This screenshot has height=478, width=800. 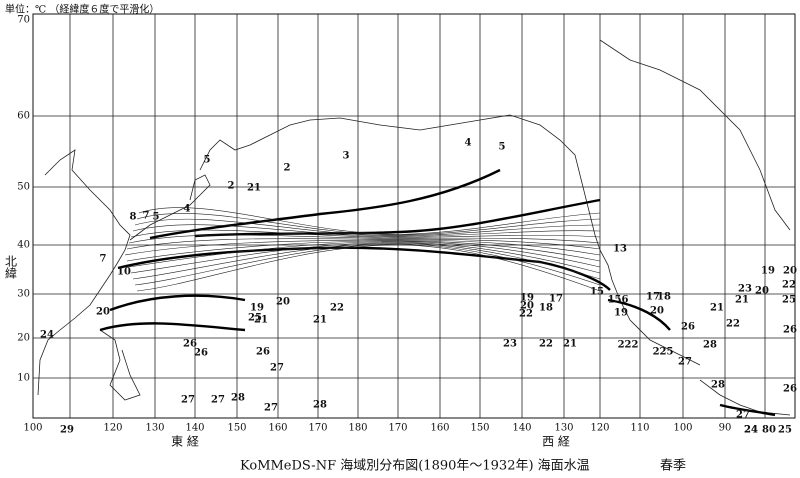 I want to click on longitude-tick-label: 90, so click(x=725, y=428).